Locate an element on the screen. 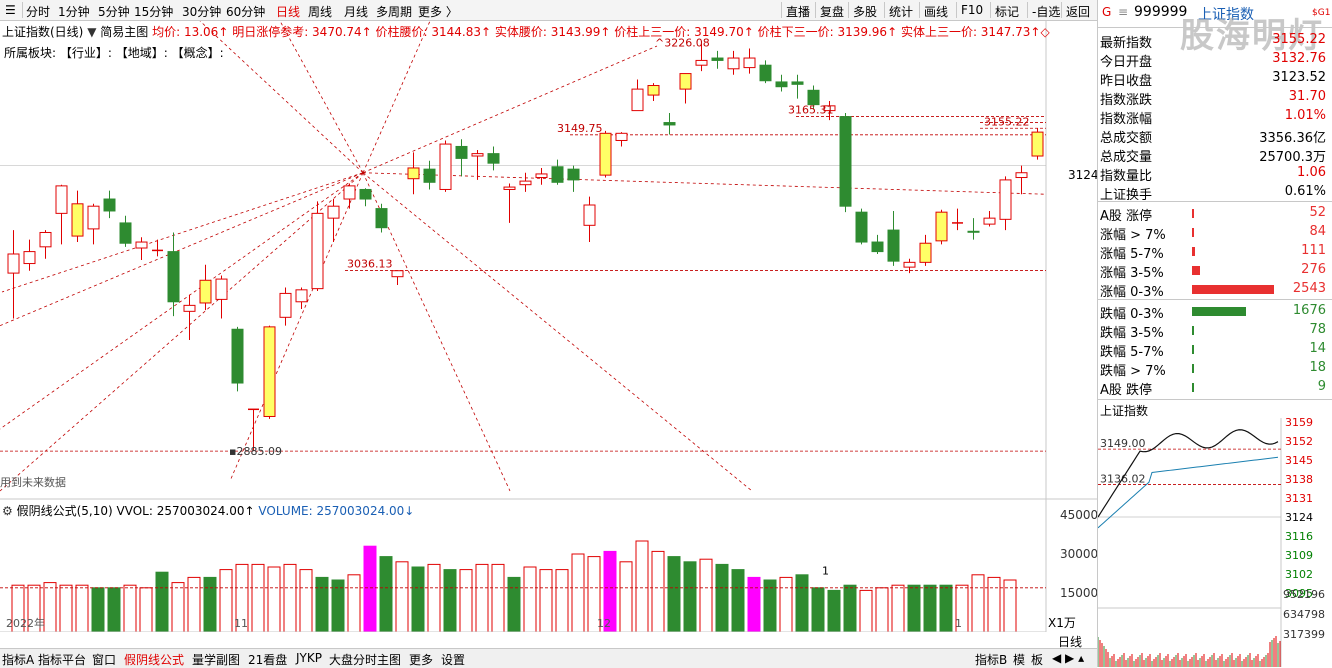 Image resolution: width=1332 pixels, height=668 pixels. toolbar-btn-1: 复盘 is located at coordinates (832, 12).